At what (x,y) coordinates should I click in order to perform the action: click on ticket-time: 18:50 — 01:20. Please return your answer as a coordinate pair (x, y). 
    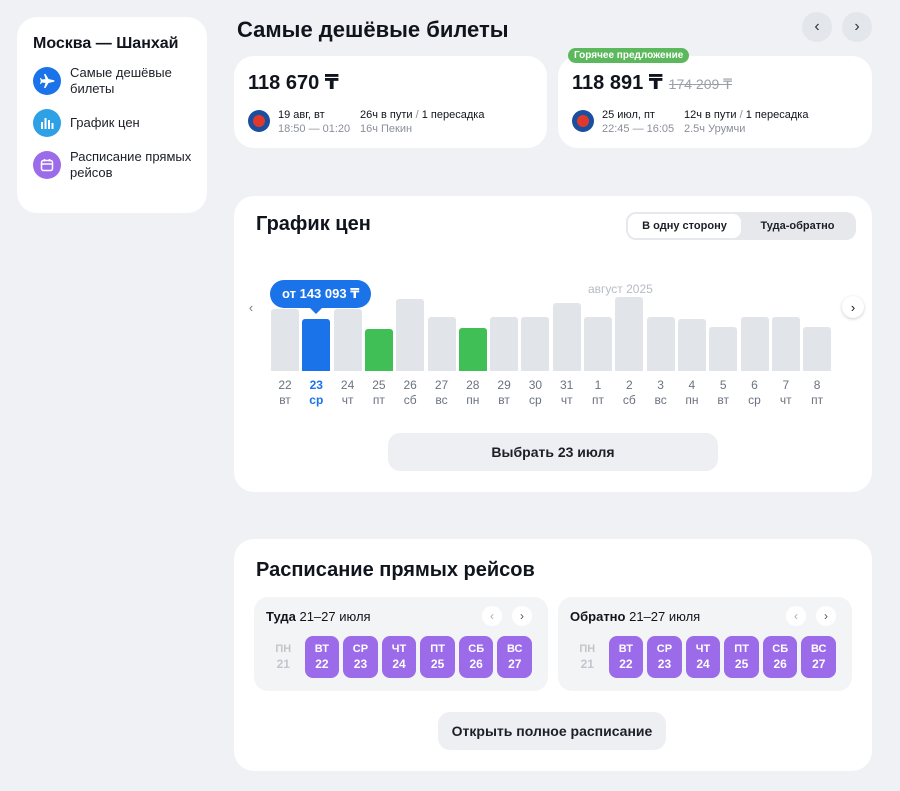
    Looking at the image, I should click on (314, 129).